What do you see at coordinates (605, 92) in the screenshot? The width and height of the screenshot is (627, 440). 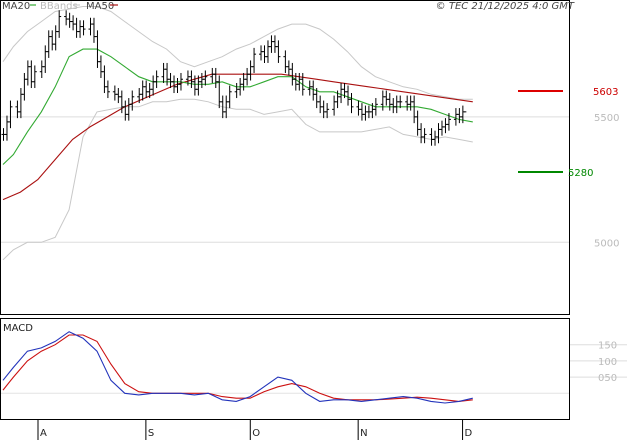 I see `resistance-label: 5603` at bounding box center [605, 92].